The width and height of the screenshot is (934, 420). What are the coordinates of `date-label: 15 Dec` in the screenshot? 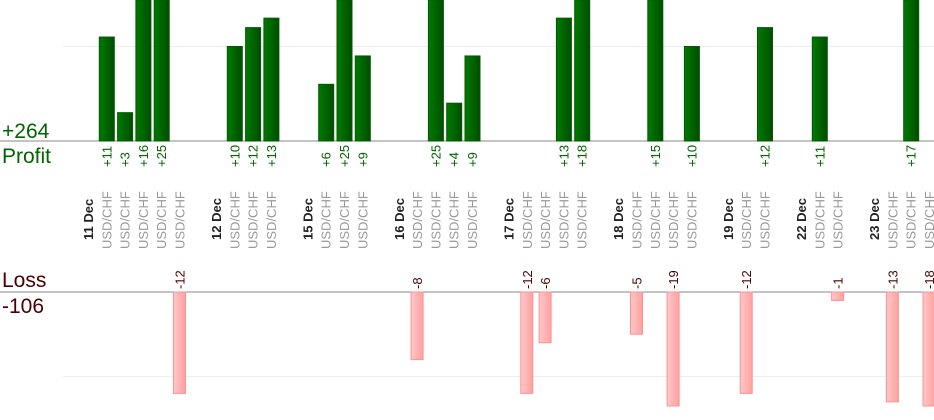 It's located at (307, 219).